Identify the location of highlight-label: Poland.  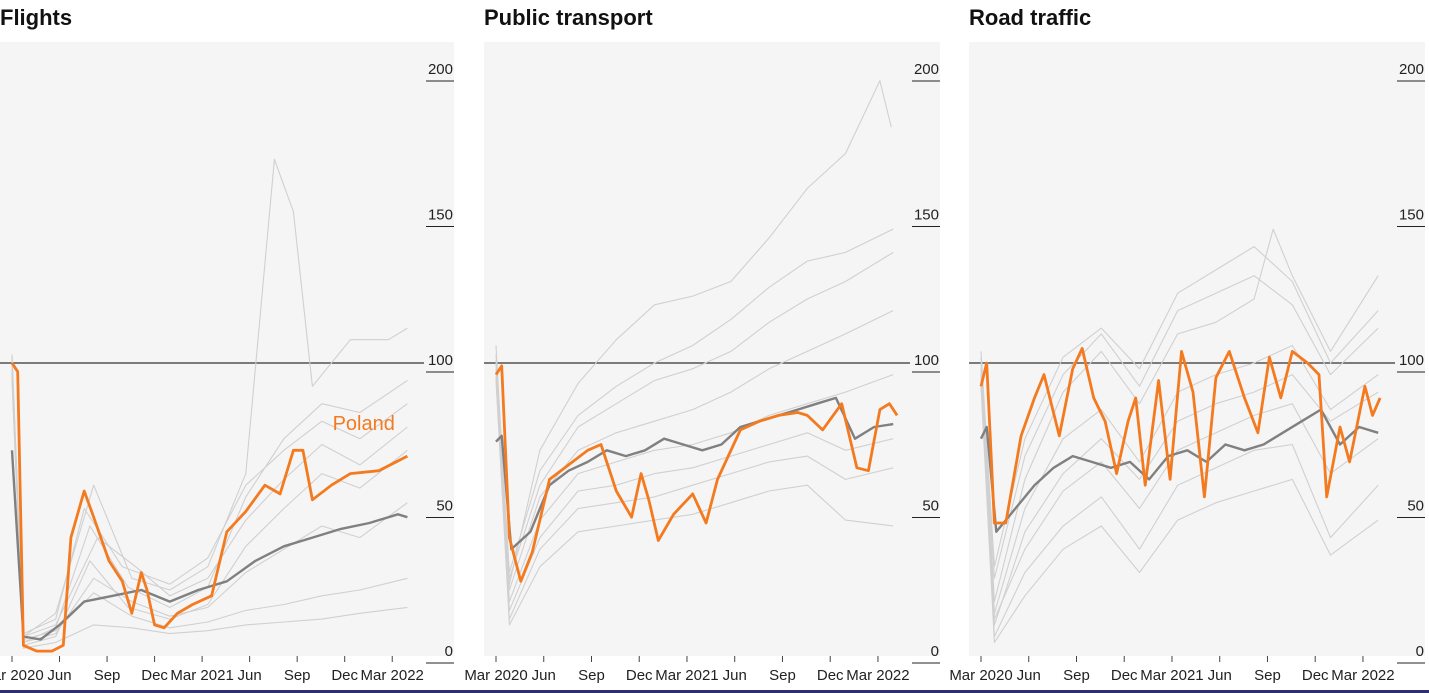
(364, 424).